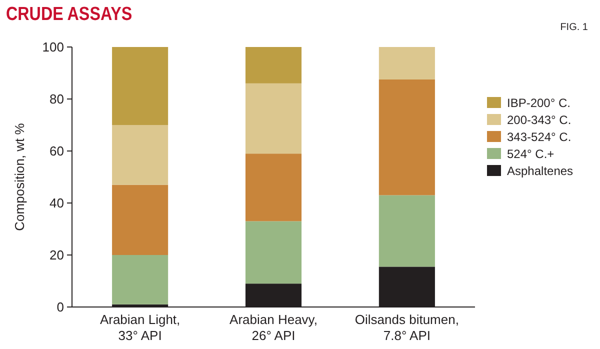 The width and height of the screenshot is (600, 349). What do you see at coordinates (530, 154) in the screenshot?
I see `legend-label: 524° C.+` at bounding box center [530, 154].